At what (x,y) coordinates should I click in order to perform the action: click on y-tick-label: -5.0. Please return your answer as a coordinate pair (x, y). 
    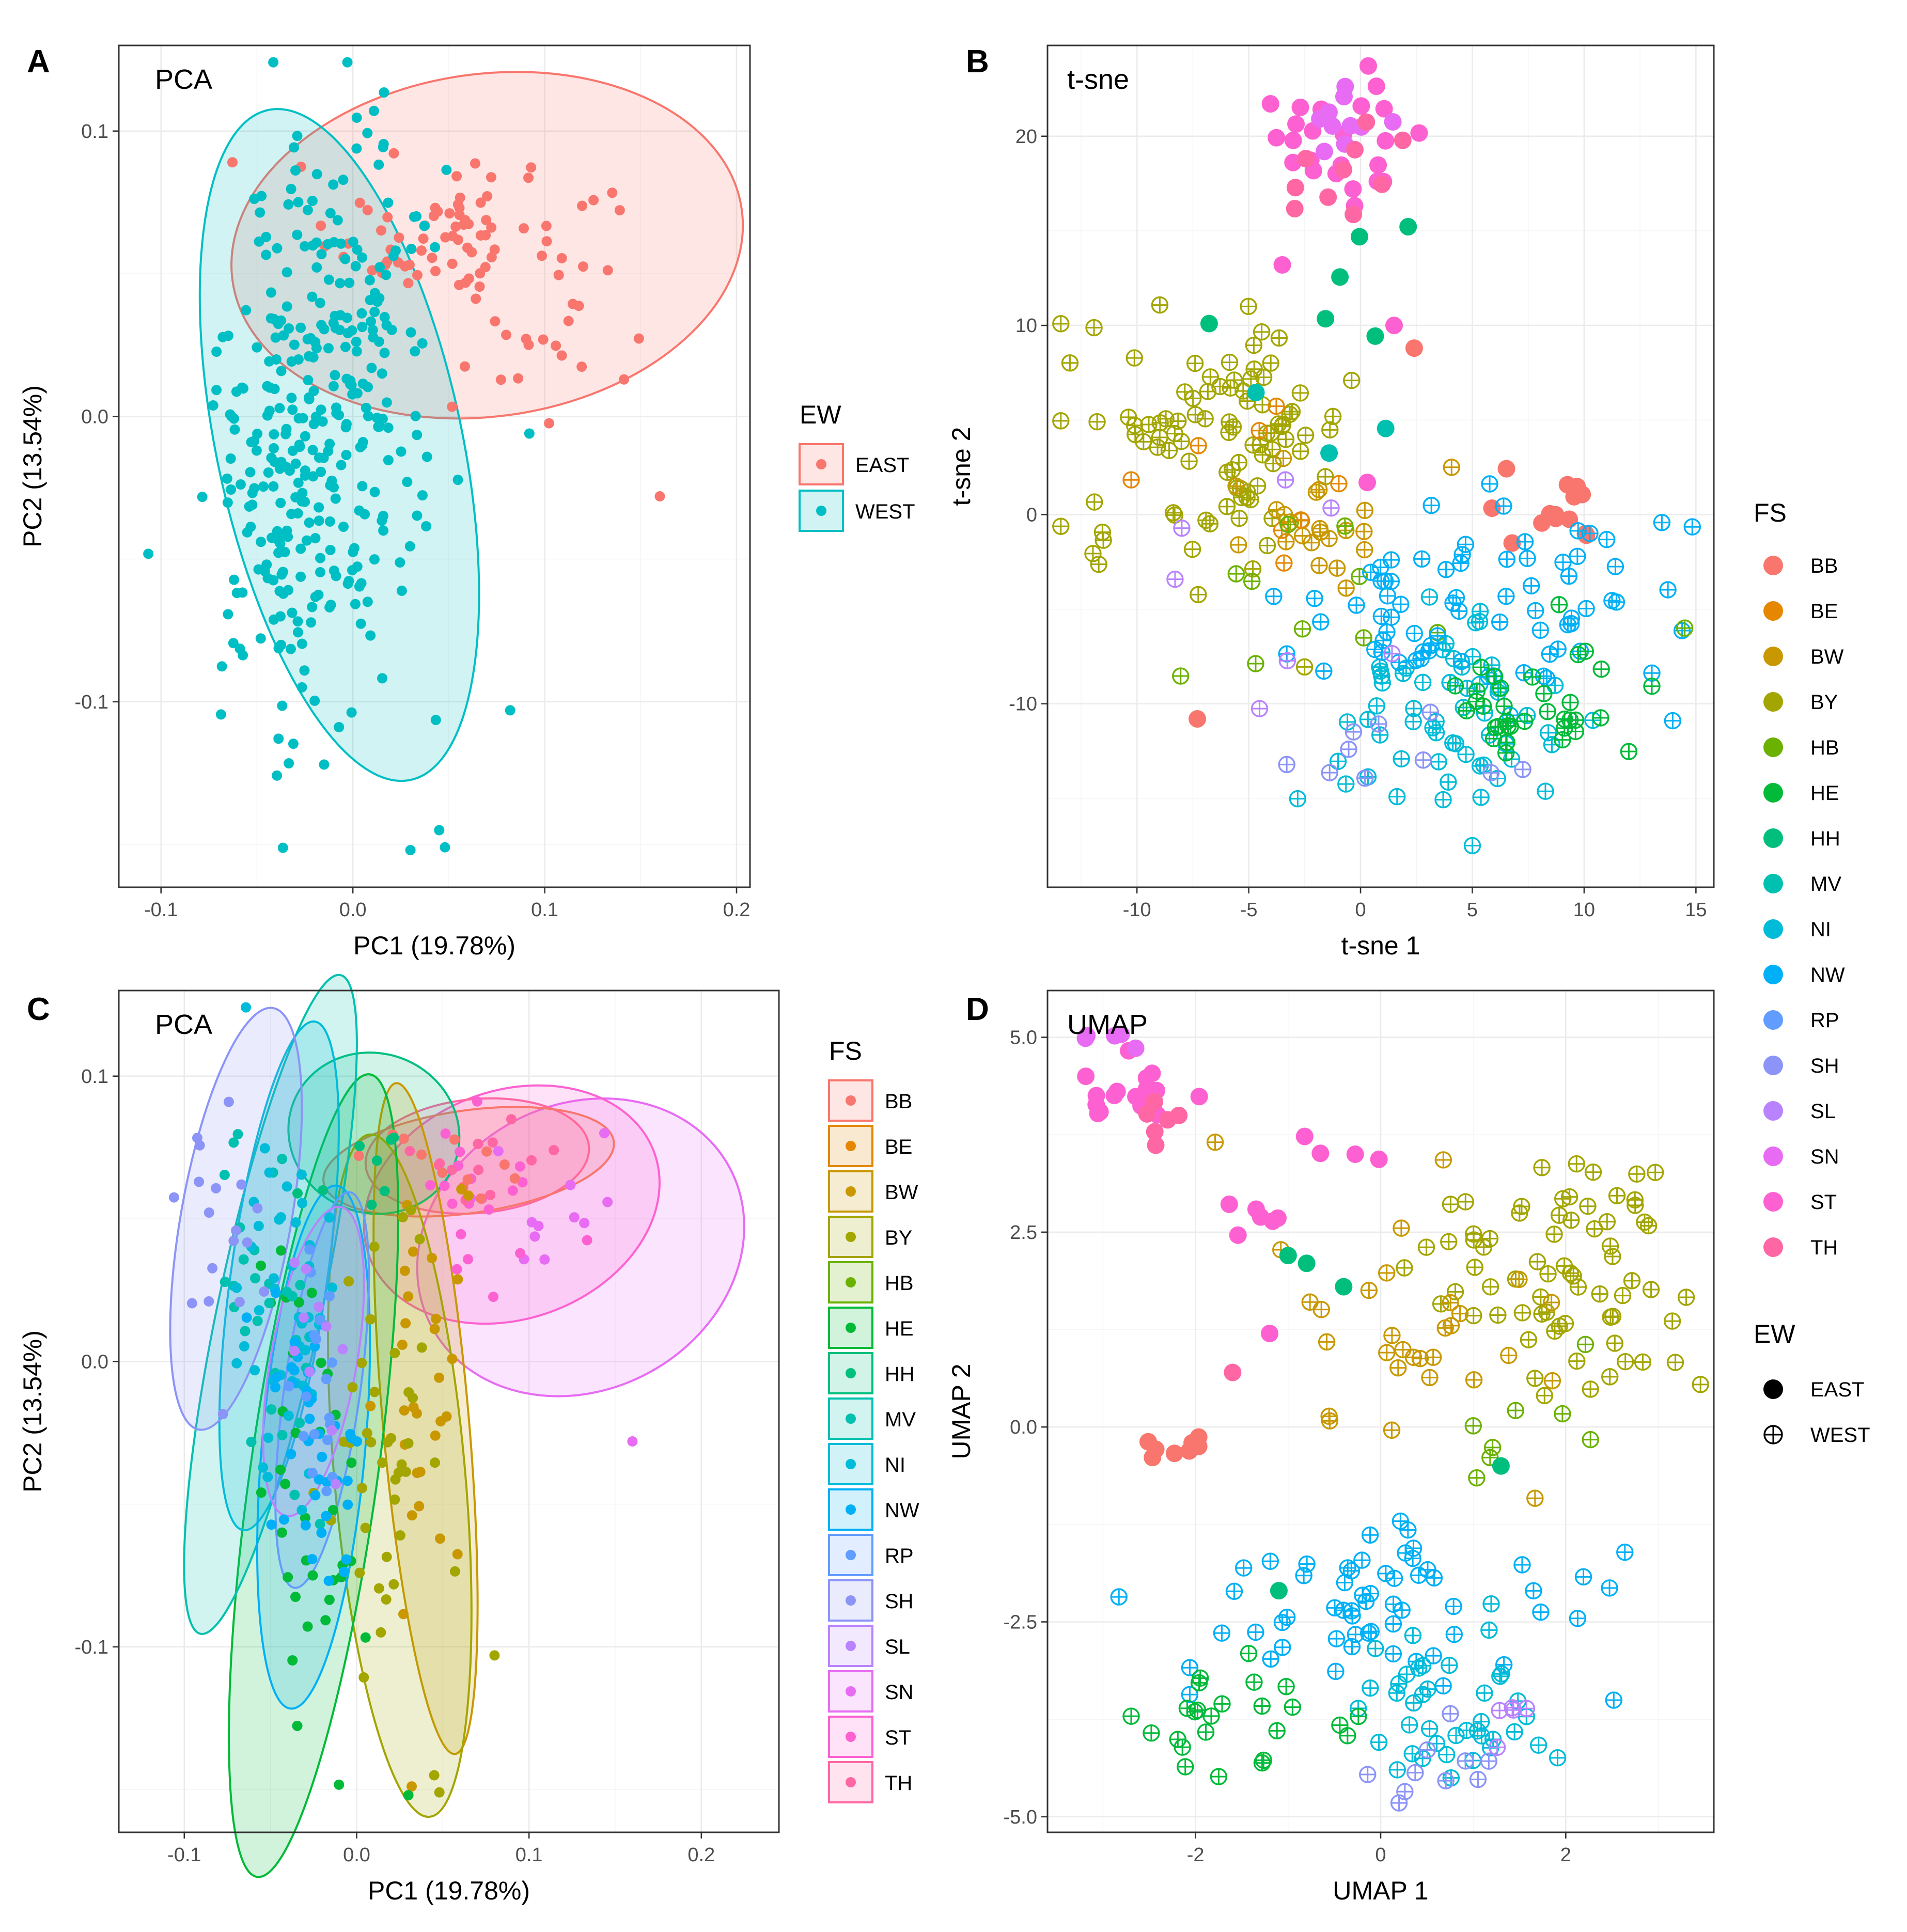
    Looking at the image, I should click on (1020, 1818).